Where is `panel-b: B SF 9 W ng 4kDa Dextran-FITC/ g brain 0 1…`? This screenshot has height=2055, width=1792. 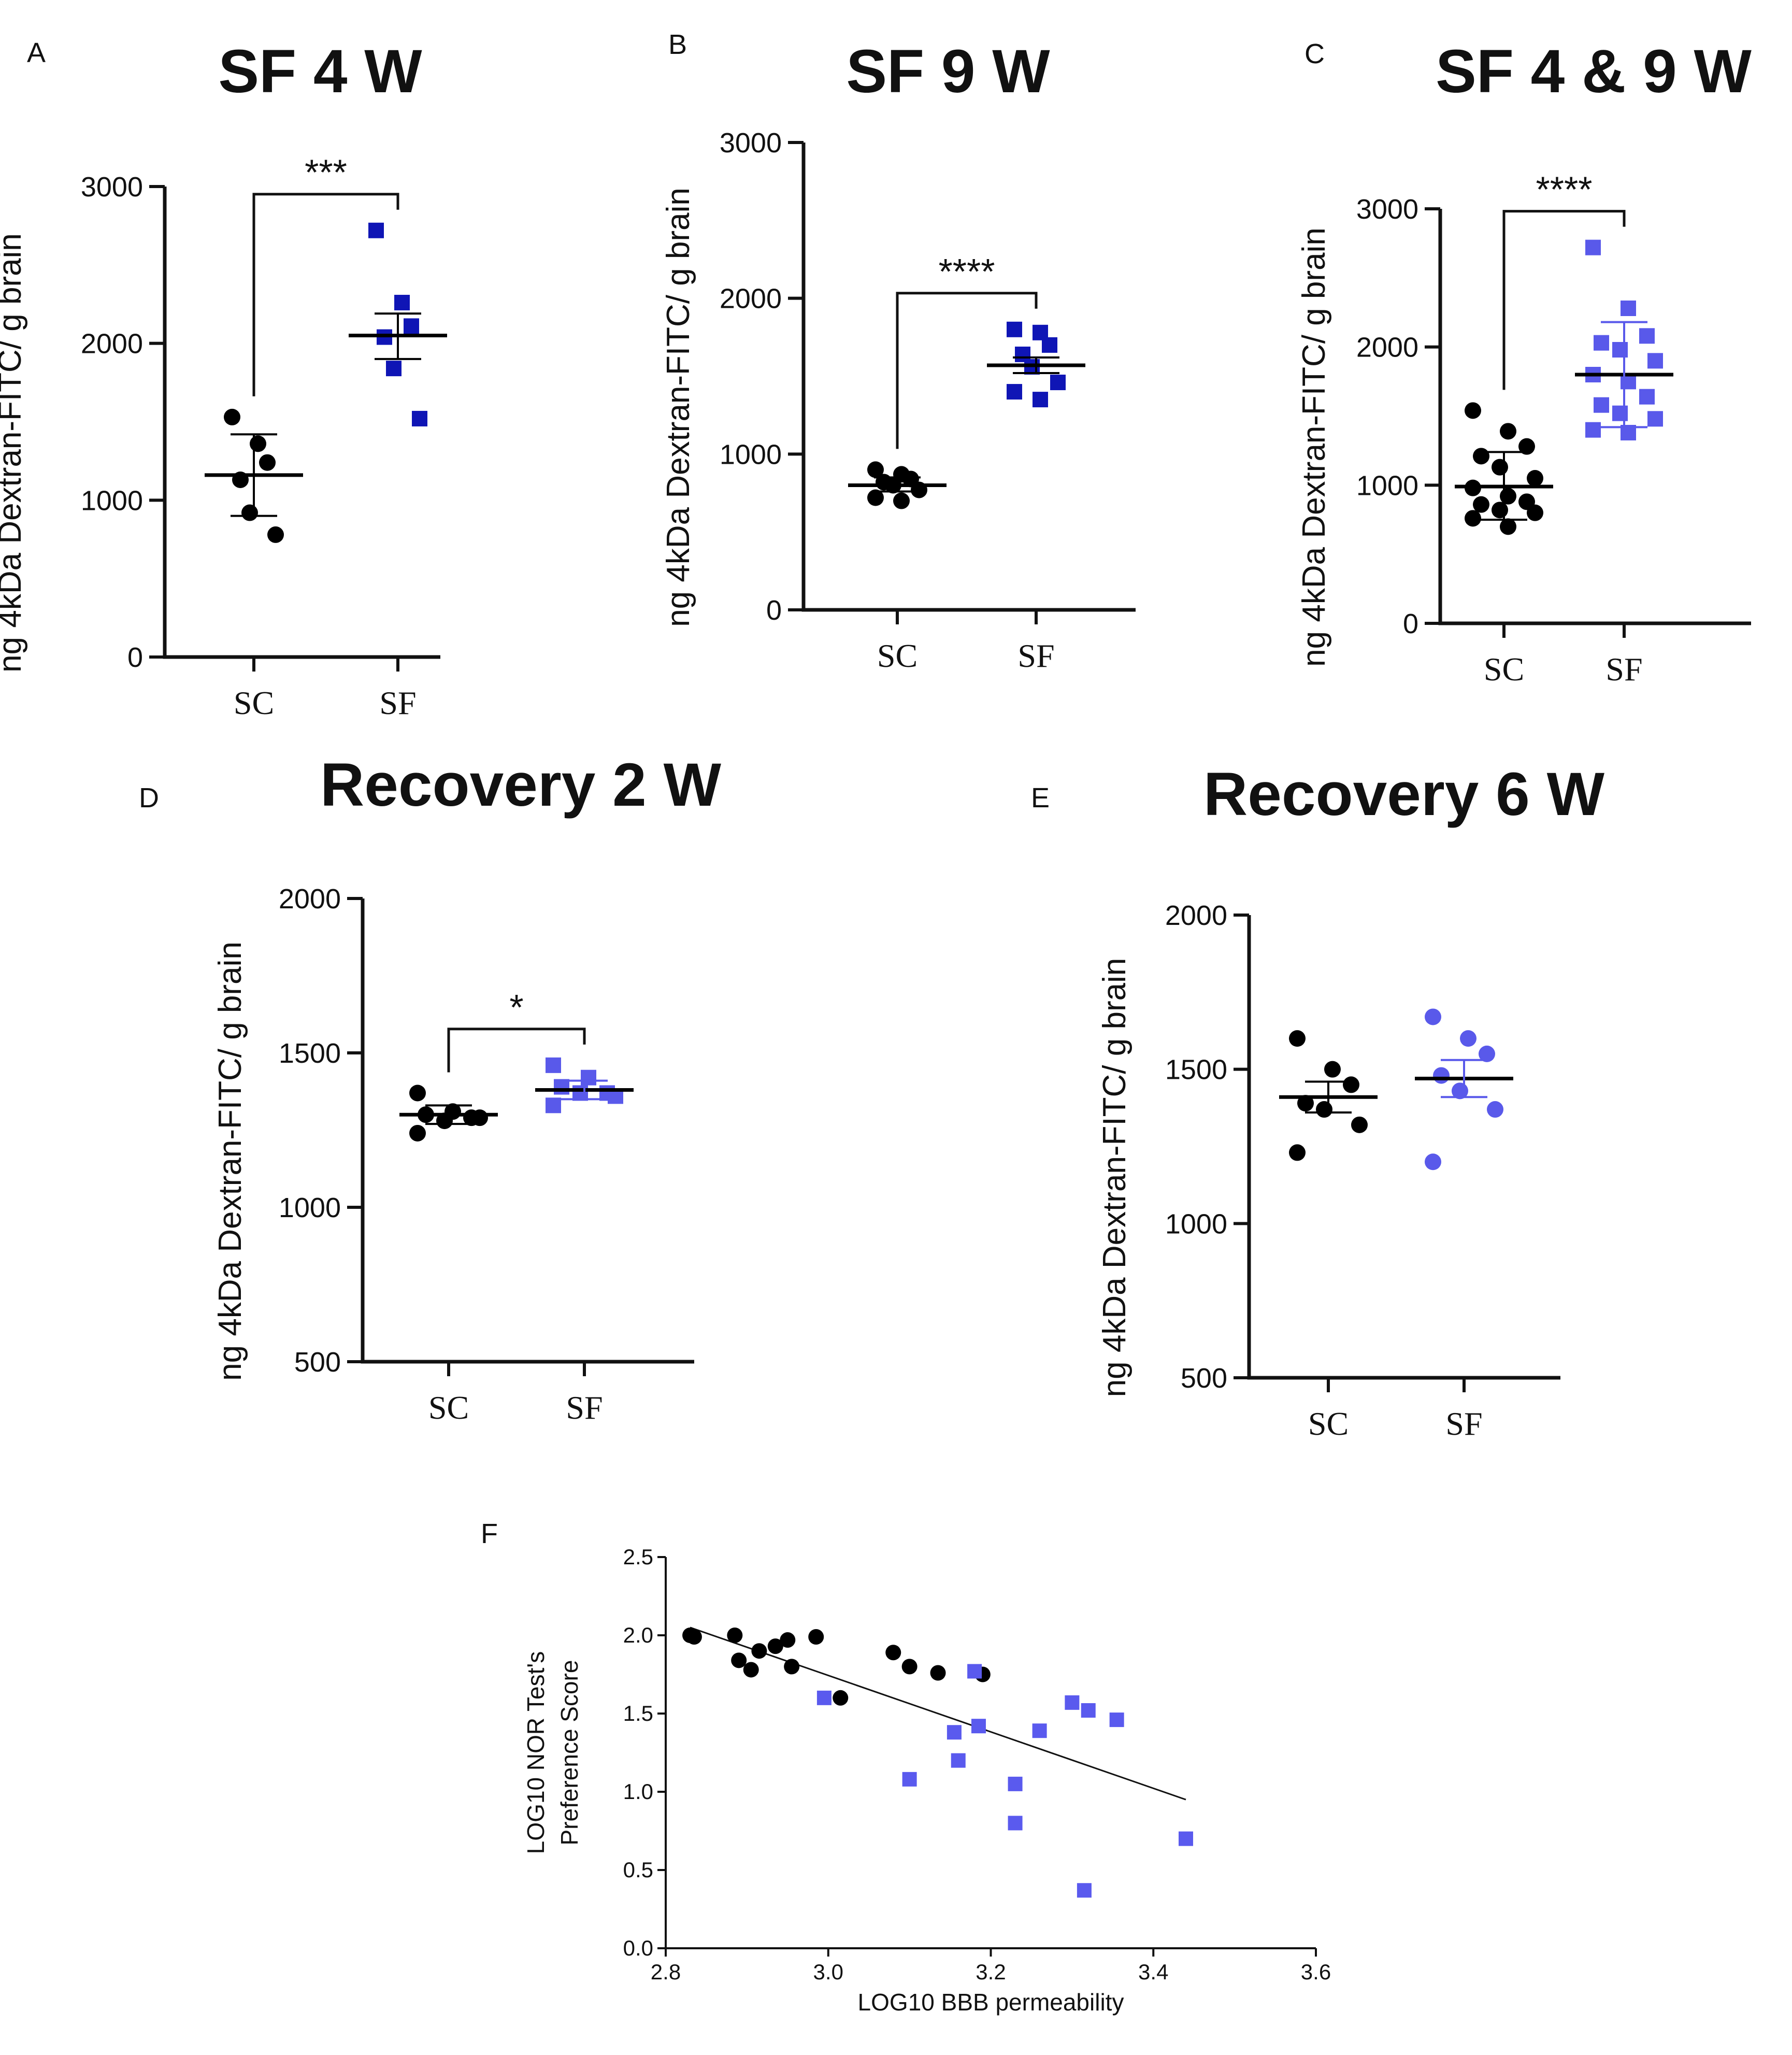
panel-b: B SF 9 W ng 4kDa Dextran-FITC/ g brain 0 1… is located at coordinates (898, 351).